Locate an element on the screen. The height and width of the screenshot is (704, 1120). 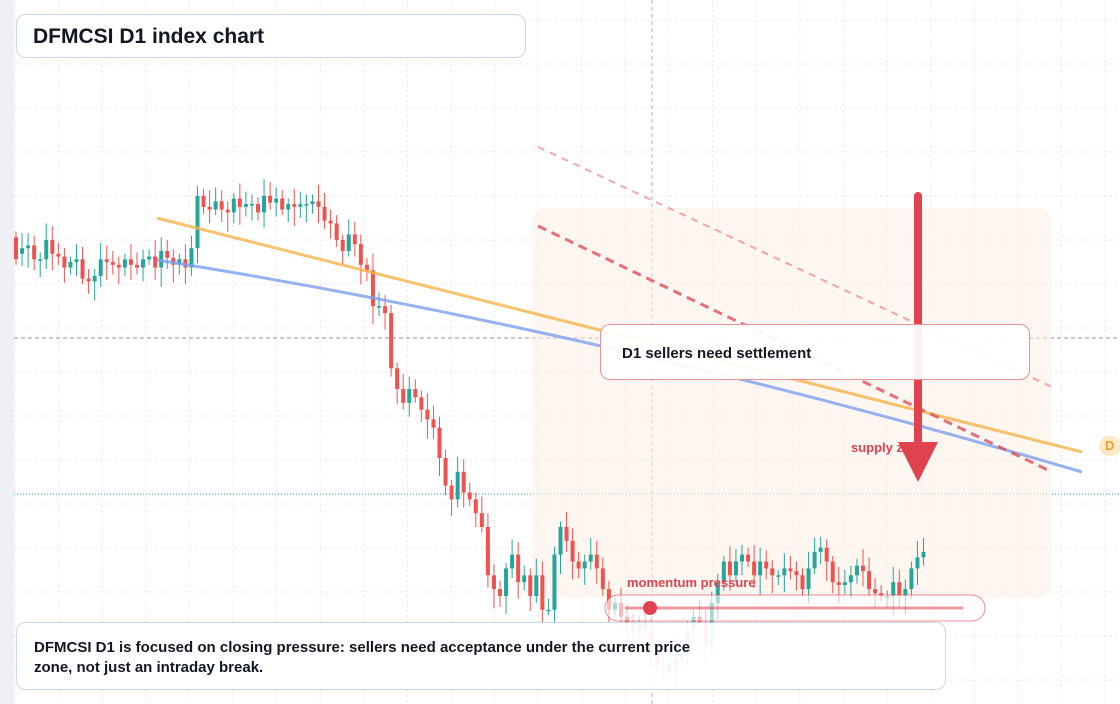
down-arrow-head is located at coordinates (918, 462).